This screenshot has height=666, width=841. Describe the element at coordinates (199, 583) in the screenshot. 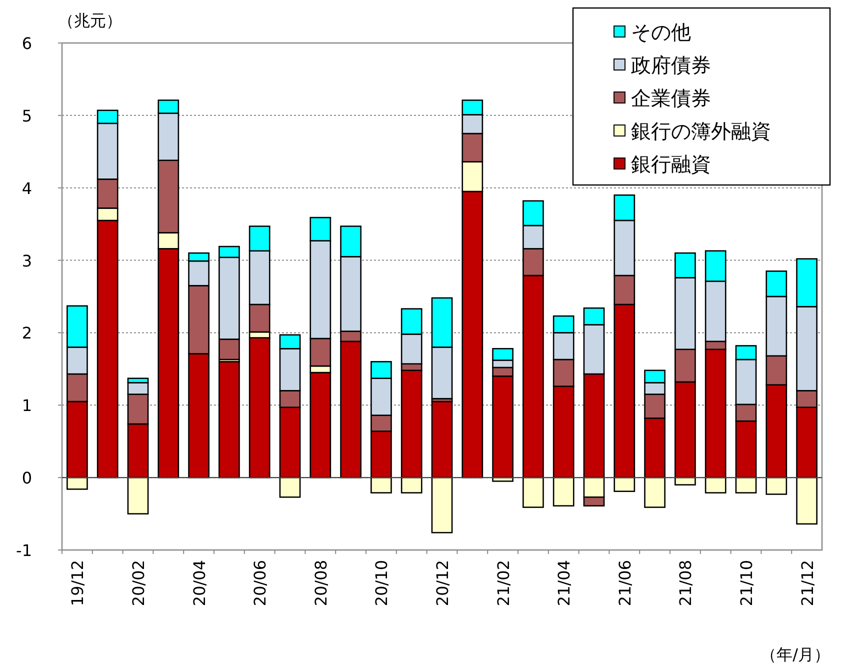

I see `x-tick-label: 20/04` at that location.